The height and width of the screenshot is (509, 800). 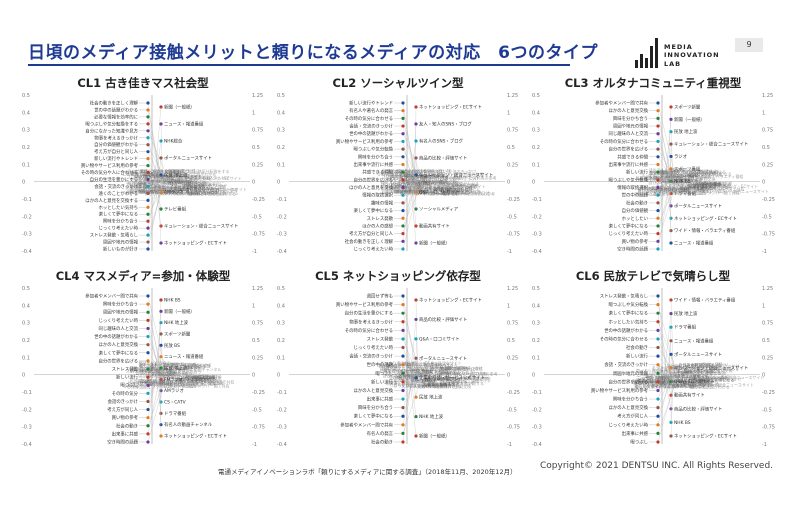 I want to click on left-callout-label: 自分の価値観, so click(x=635, y=210).